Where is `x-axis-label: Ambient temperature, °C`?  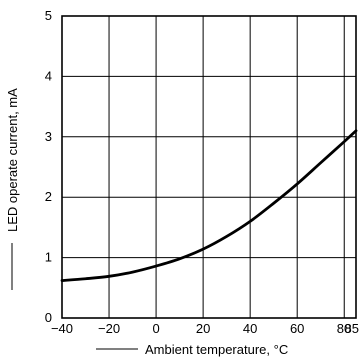
x-axis-label: Ambient temperature, °C is located at coordinates (216, 349).